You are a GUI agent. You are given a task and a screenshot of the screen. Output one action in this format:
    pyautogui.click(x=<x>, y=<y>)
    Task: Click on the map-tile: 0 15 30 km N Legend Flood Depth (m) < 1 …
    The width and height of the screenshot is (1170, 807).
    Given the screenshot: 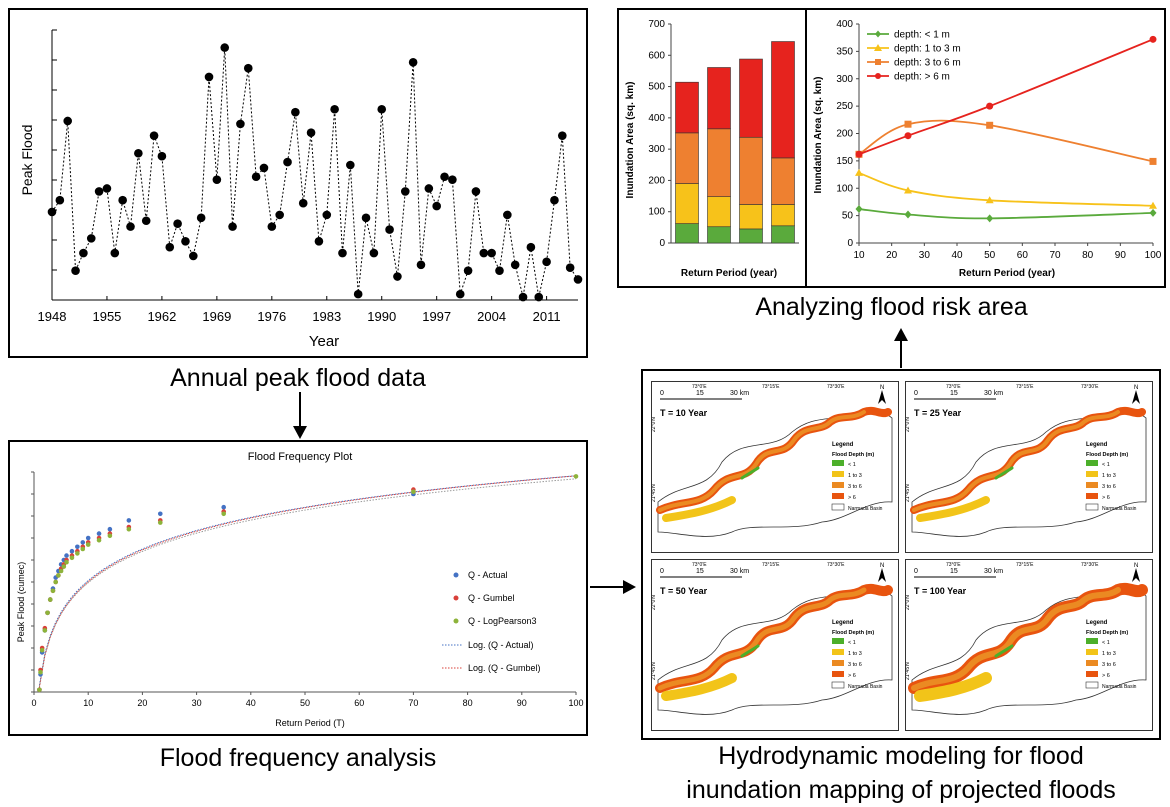 What is the action you would take?
    pyautogui.click(x=775, y=645)
    